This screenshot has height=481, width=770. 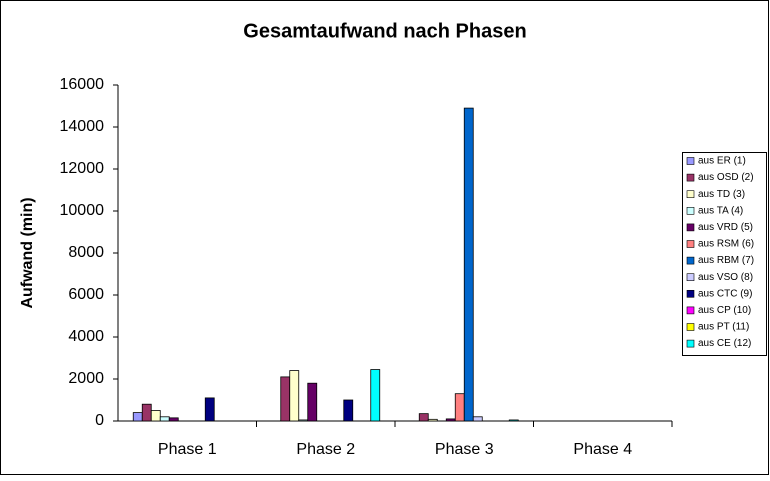 I want to click on y-tick-label: 6000, so click(x=86, y=294).